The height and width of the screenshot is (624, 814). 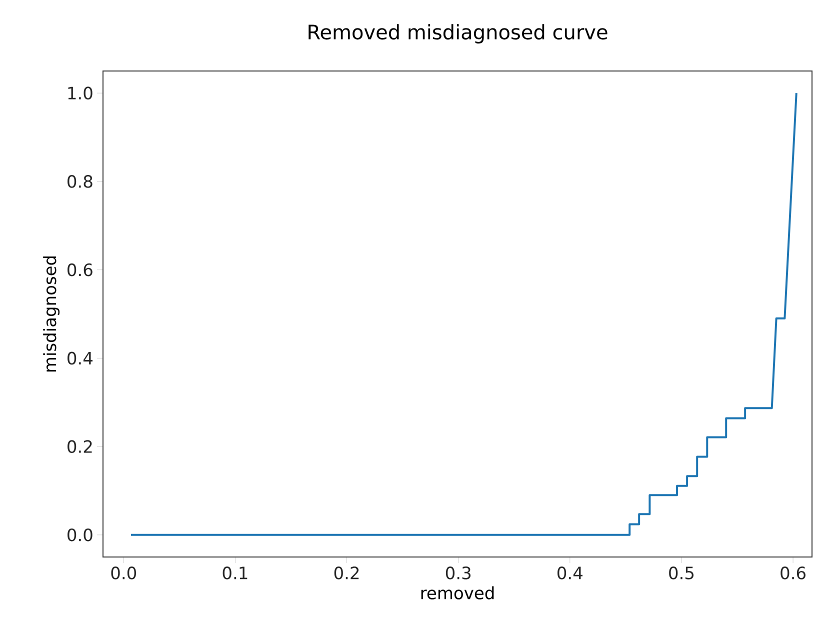 I want to click on x-tick-label: 0.3, so click(x=458, y=573).